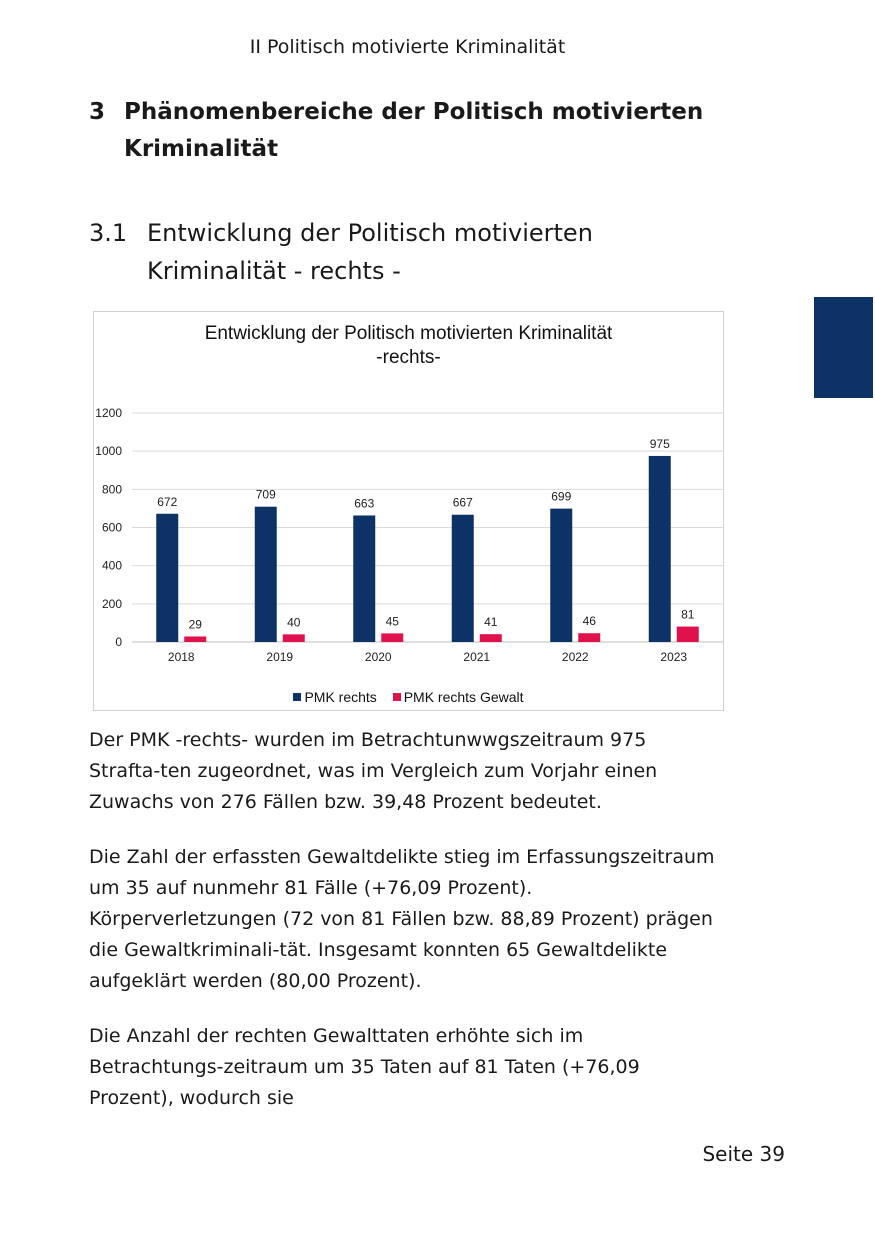 This screenshot has width=875, height=1241. I want to click on data-label: 975, so click(660, 444).